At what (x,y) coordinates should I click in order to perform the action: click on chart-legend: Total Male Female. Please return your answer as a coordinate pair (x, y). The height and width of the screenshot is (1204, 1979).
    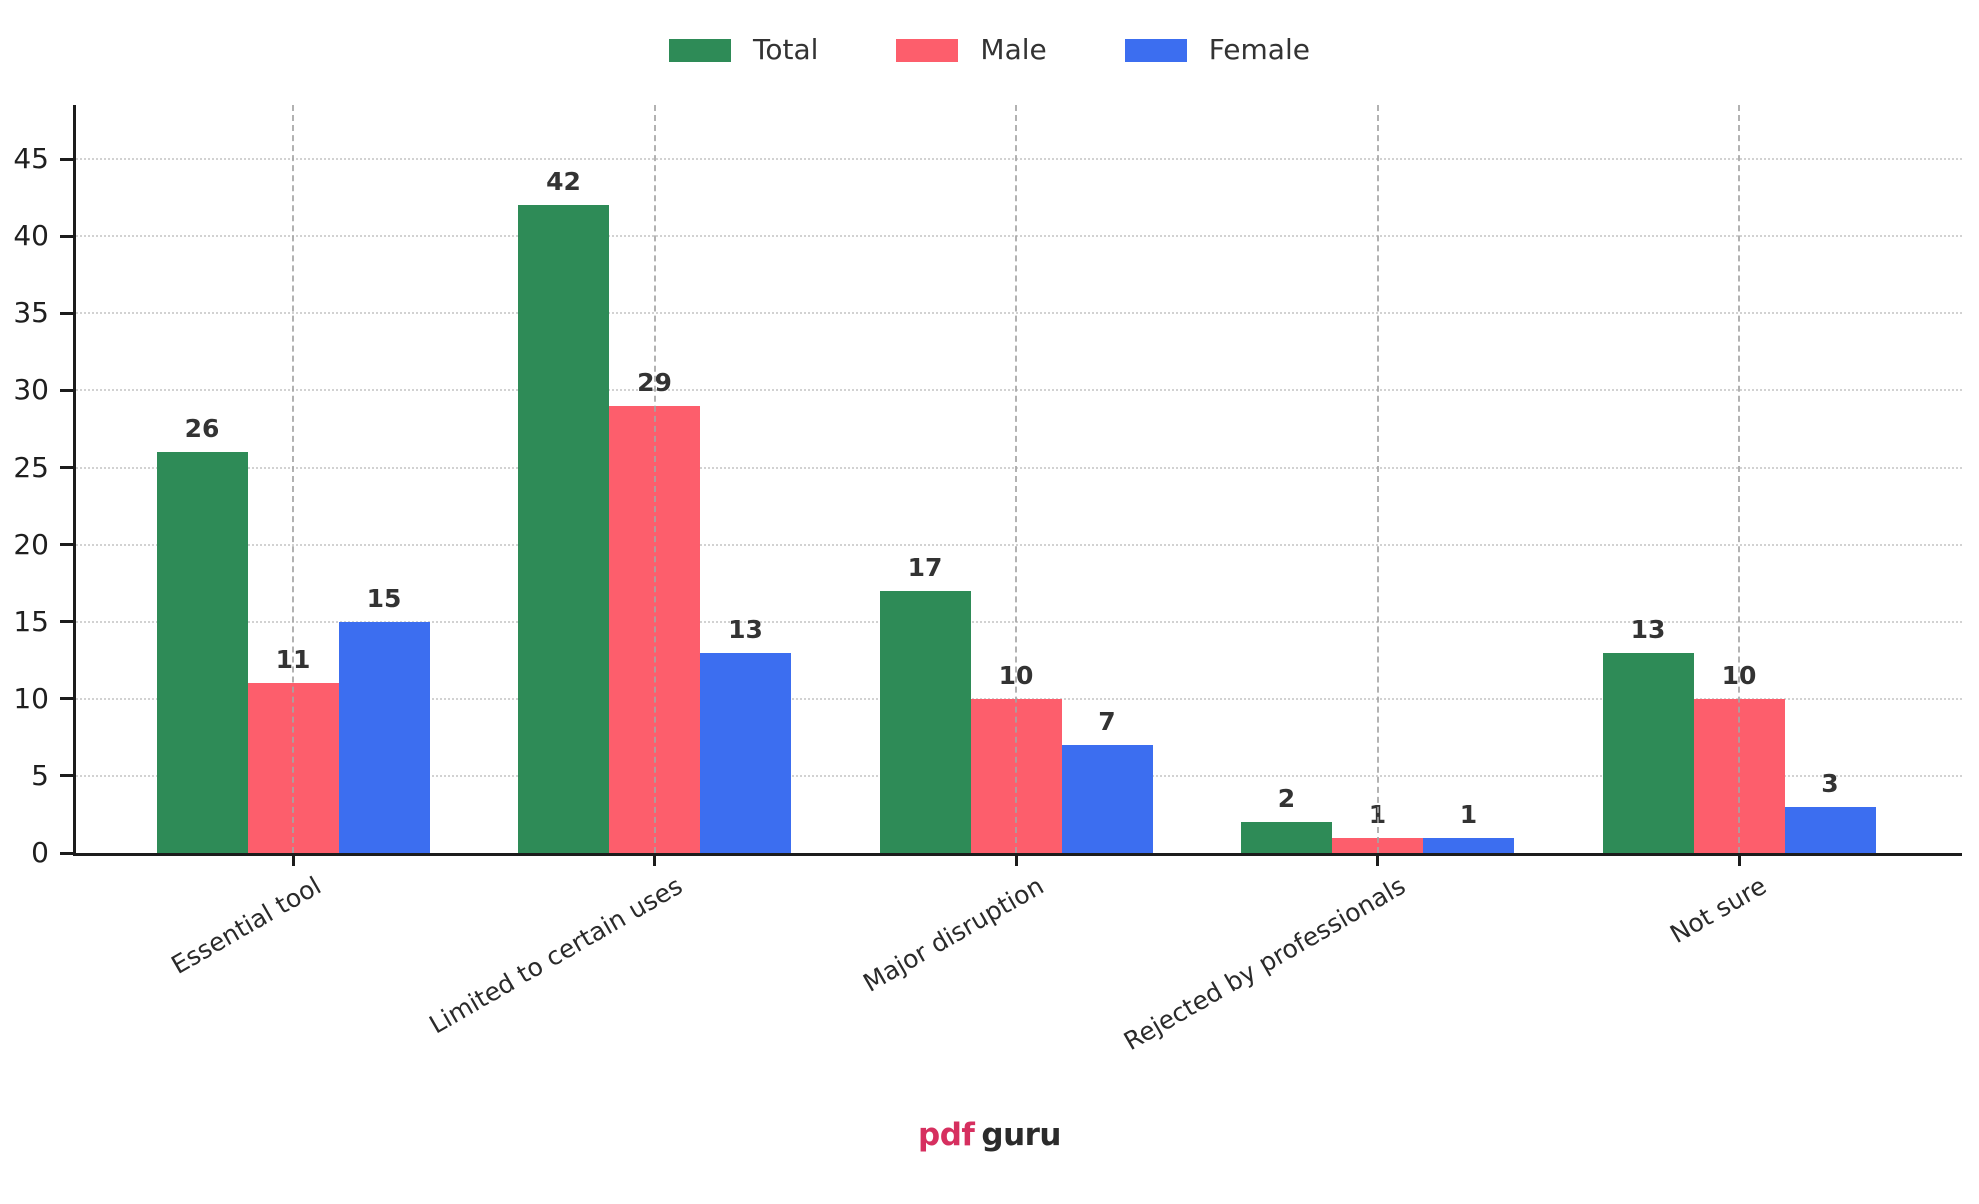
    Looking at the image, I should click on (989, 50).